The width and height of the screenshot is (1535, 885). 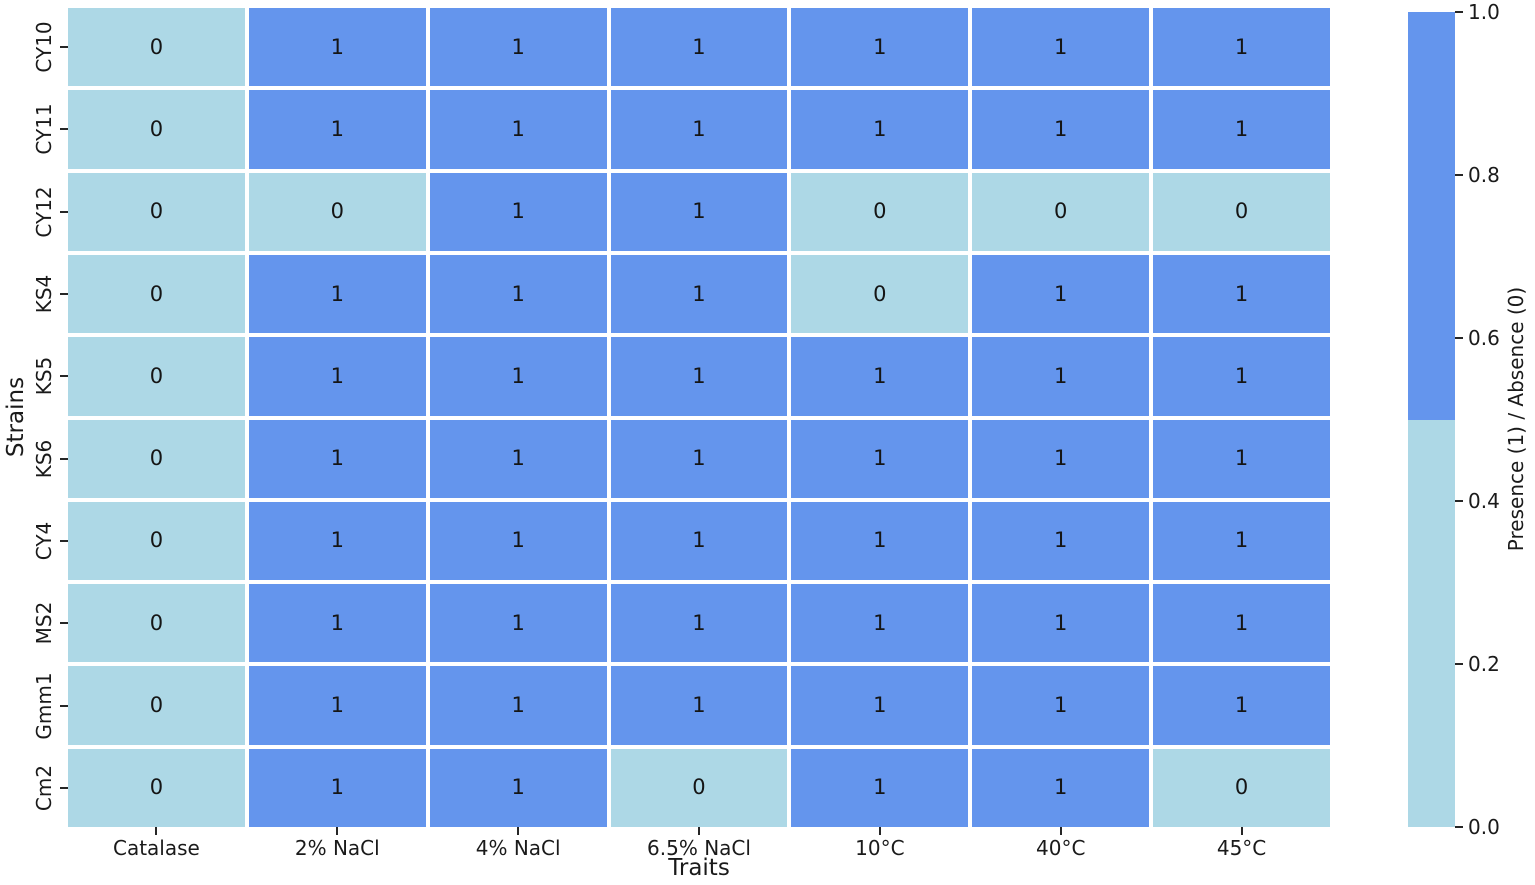 What do you see at coordinates (337, 47) in the screenshot?
I see `heatmap-cell-CY10-2% NaCl: 1` at bounding box center [337, 47].